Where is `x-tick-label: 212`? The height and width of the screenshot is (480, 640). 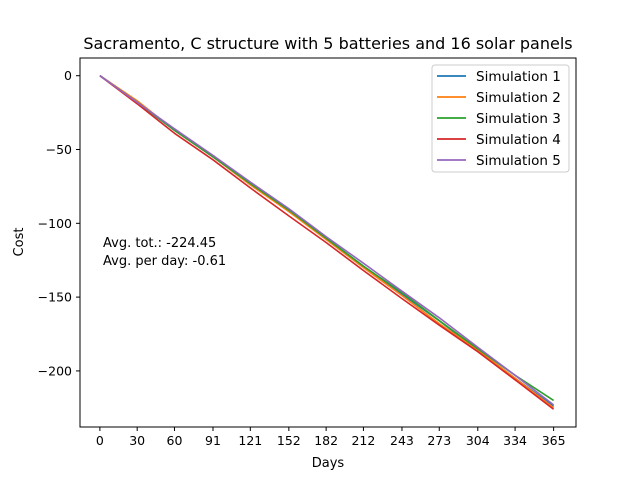 x-tick-label: 212 is located at coordinates (363, 440).